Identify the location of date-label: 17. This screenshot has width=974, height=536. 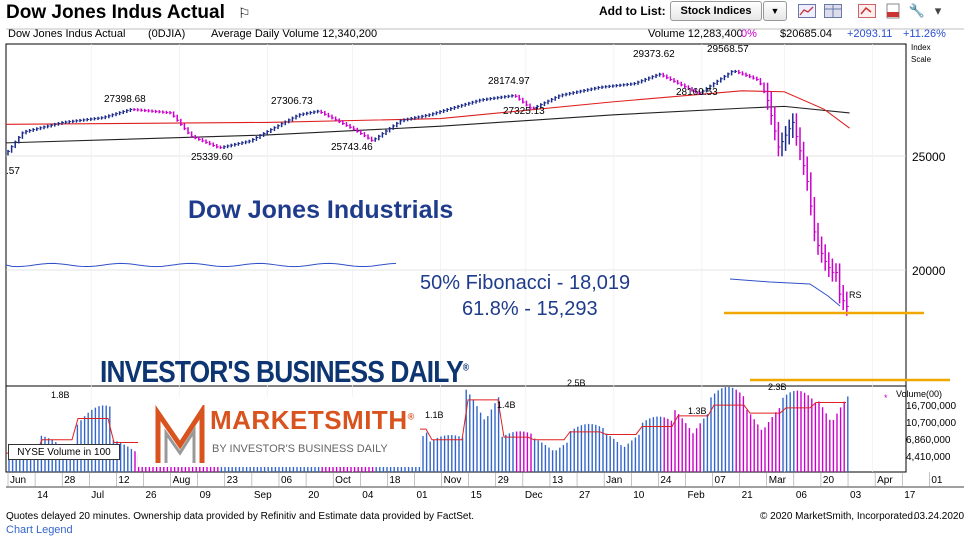
(910, 495).